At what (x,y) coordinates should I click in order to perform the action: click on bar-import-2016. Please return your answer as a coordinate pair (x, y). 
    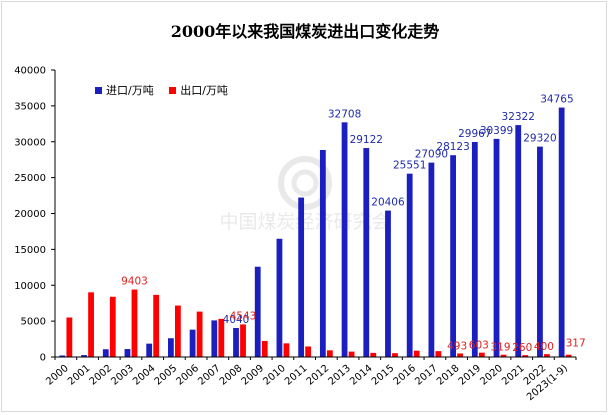
    Looking at the image, I should click on (409, 265).